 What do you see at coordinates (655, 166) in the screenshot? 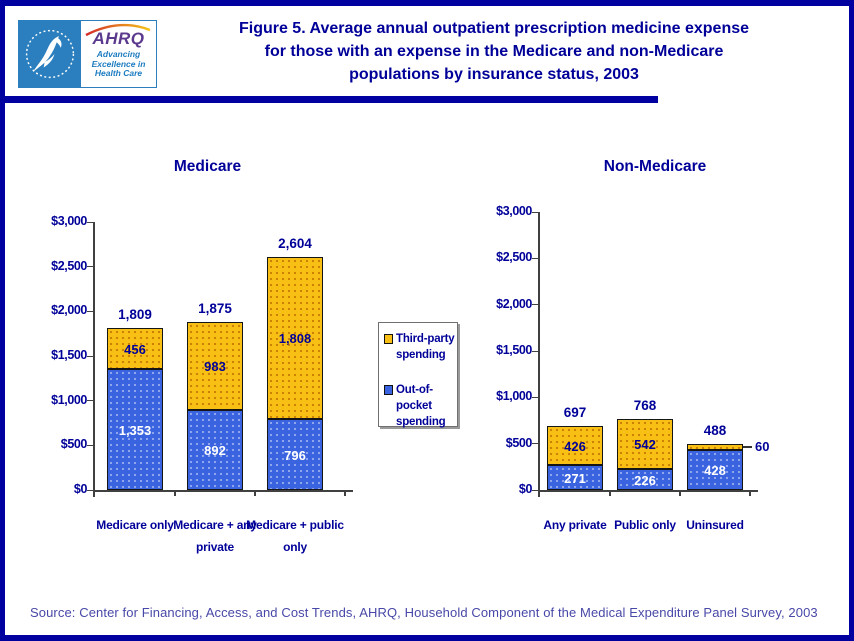
I see `chart-title-non-medicare: Non-Medicare` at bounding box center [655, 166].